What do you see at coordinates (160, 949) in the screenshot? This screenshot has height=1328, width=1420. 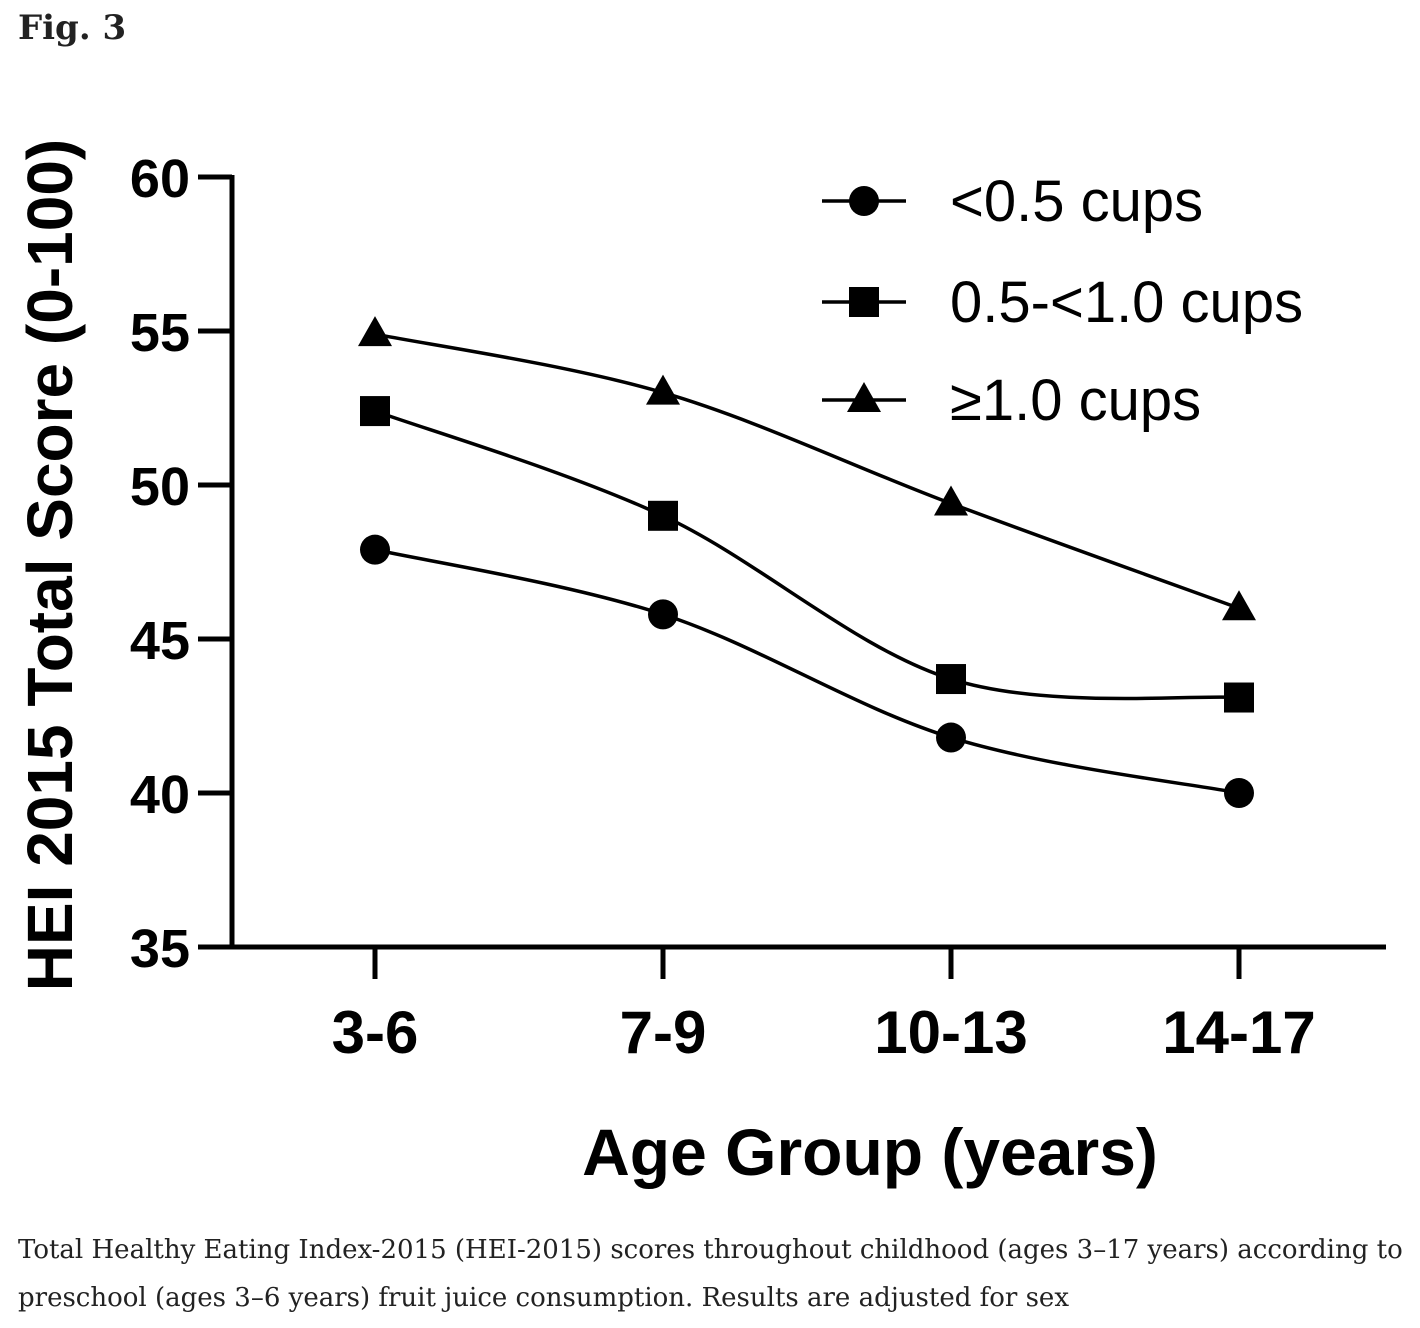 I see `y-tick-label: 35` at bounding box center [160, 949].